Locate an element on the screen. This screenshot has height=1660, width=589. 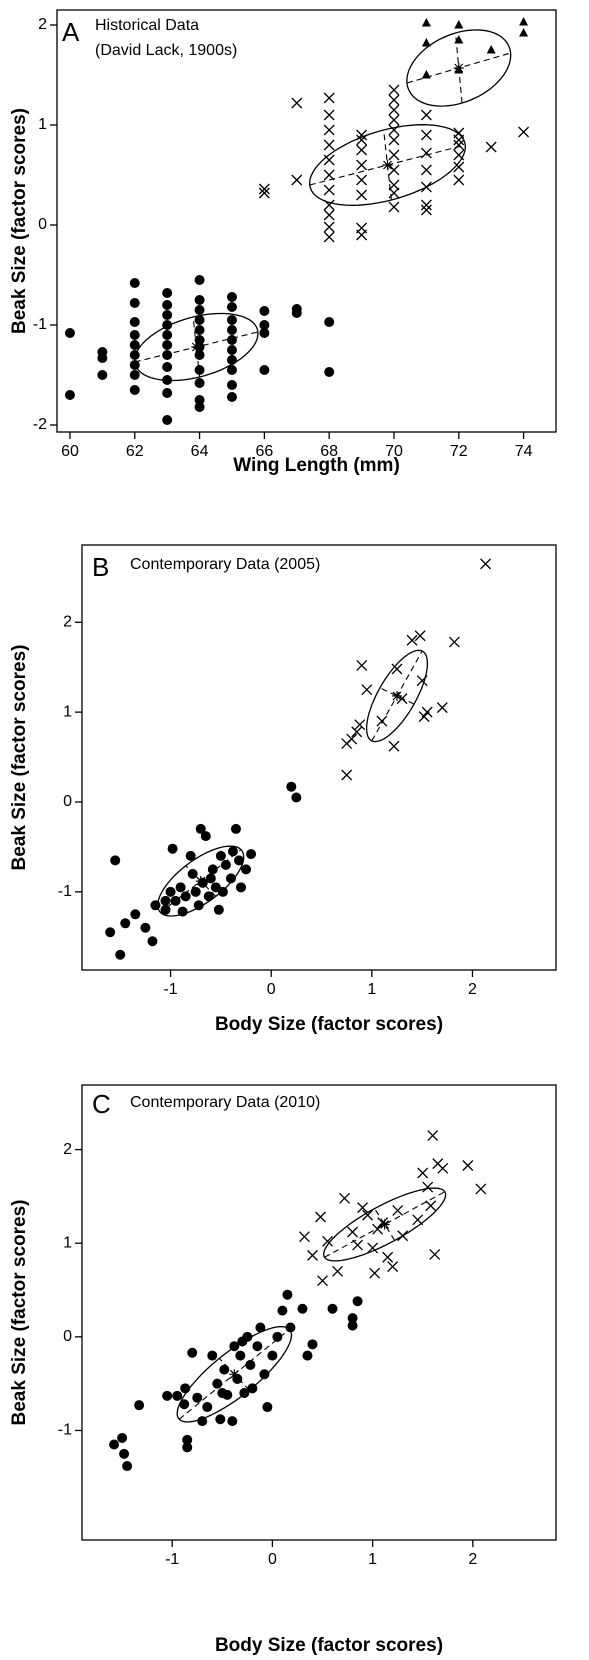
x-tick-label: 70 is located at coordinates (394, 451).